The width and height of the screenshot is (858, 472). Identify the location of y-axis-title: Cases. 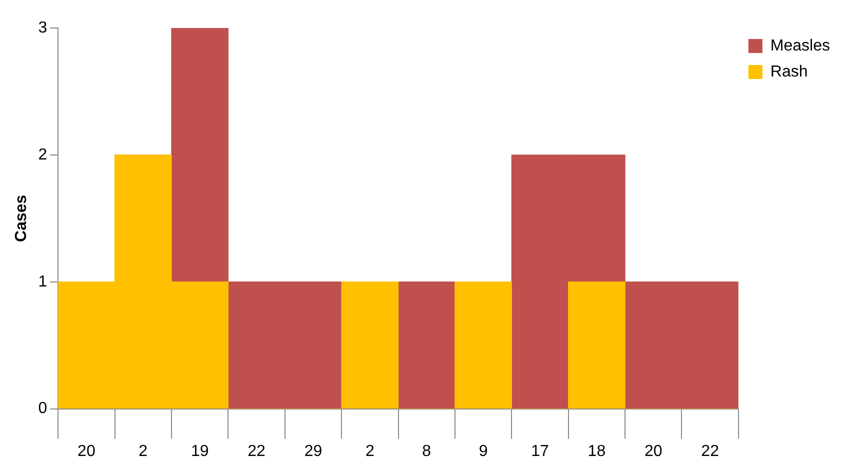
(21, 218).